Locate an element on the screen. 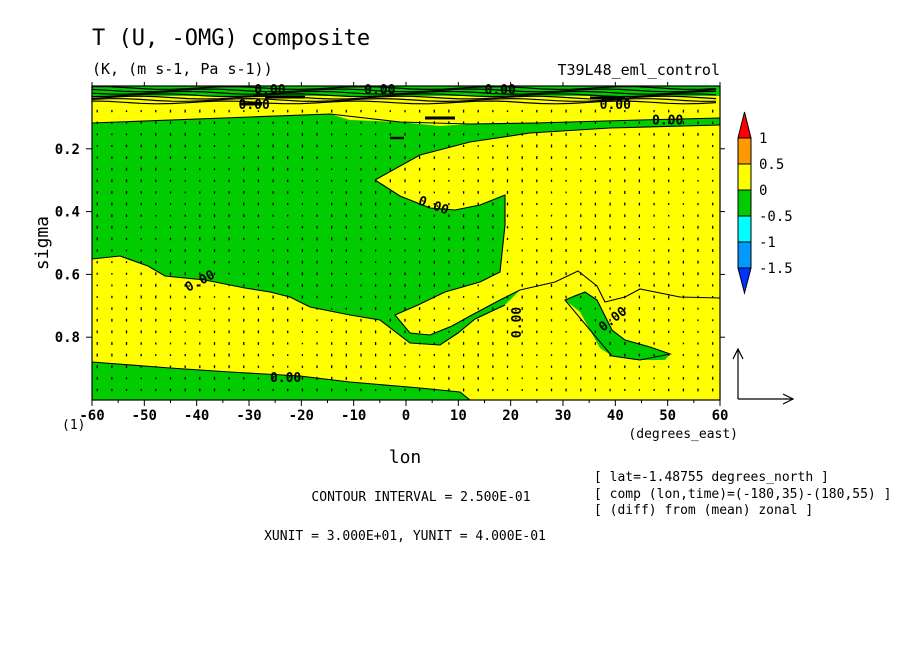 Image resolution: width=904 pixels, height=654 pixels. top-contour-band is located at coordinates (405, 112).